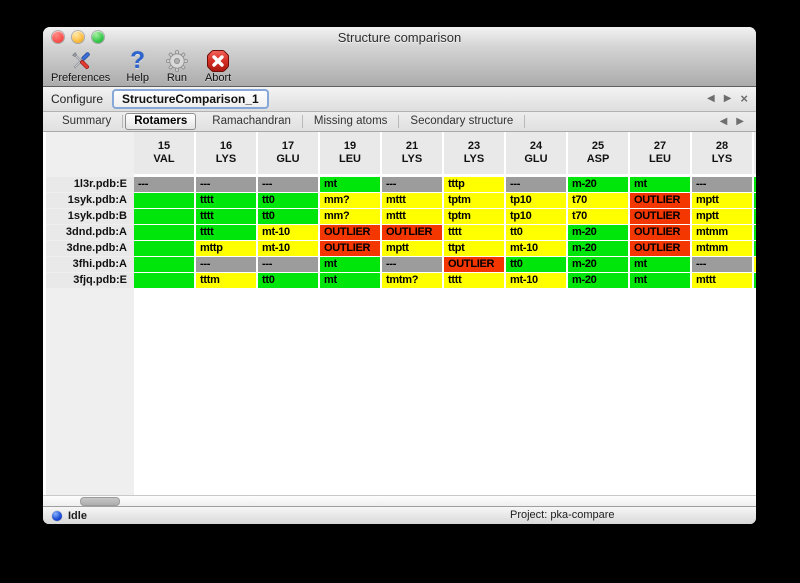 Image resolution: width=800 pixels, height=583 pixels. Describe the element at coordinates (78, 37) in the screenshot. I see `minimize-window-button` at that location.